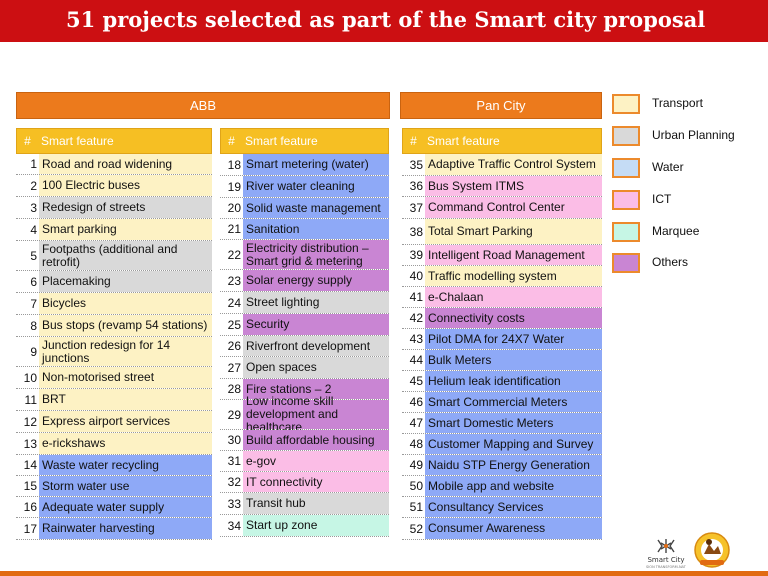 The image size is (768, 576). I want to click on feature-row: 47 Smart Domestic Meters, so click(502, 423).